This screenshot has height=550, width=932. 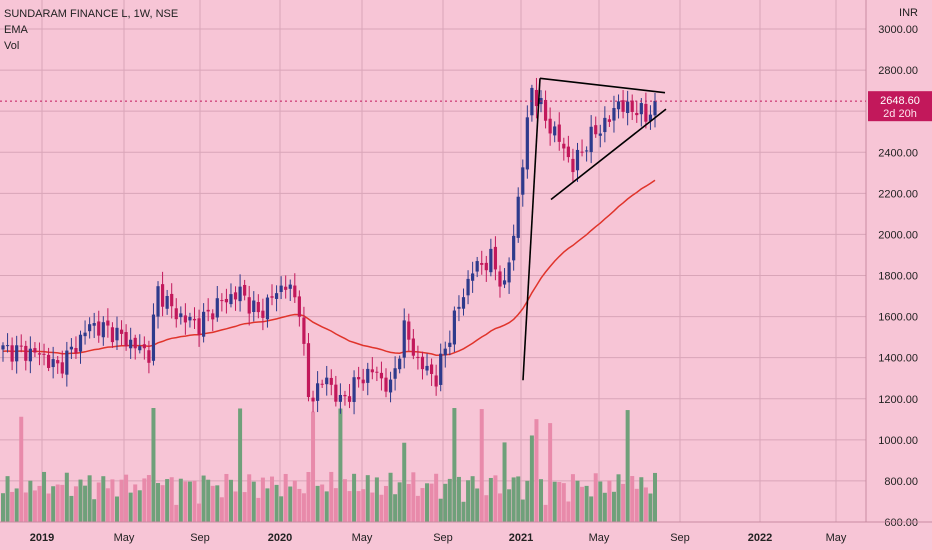 What do you see at coordinates (12, 46) in the screenshot?
I see `volume-indicator-label: Vol` at bounding box center [12, 46].